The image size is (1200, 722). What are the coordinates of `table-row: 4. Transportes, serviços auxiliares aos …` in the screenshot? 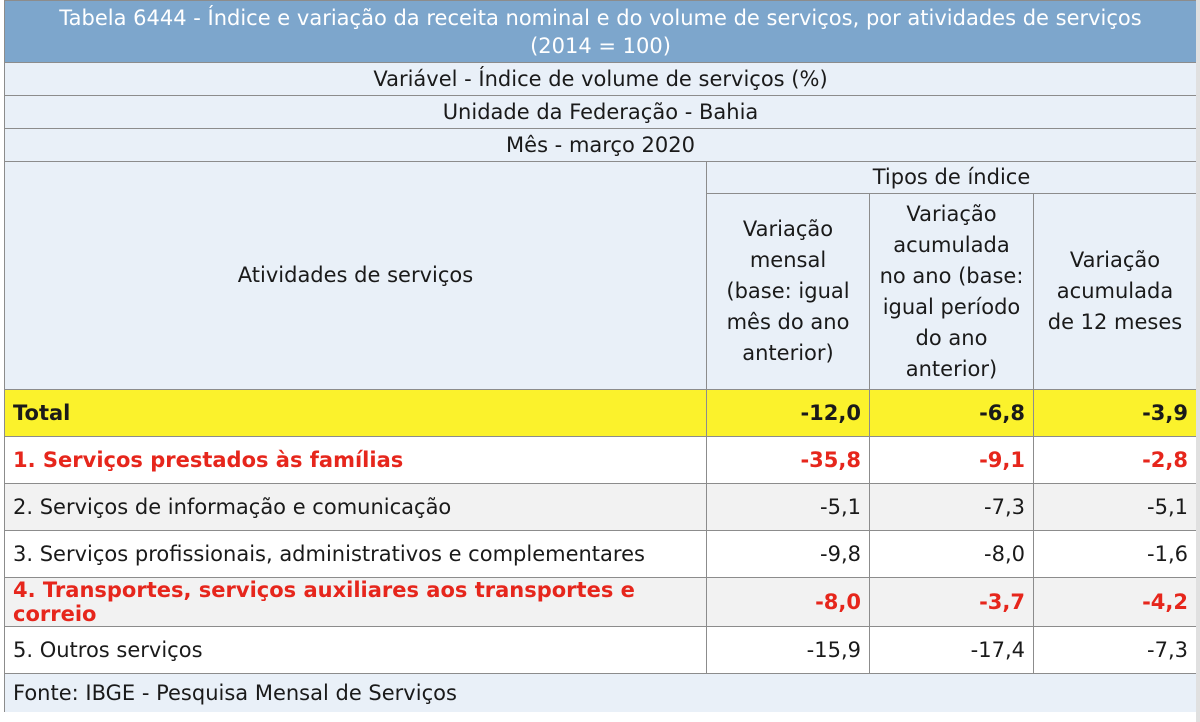 It's located at (600, 602).